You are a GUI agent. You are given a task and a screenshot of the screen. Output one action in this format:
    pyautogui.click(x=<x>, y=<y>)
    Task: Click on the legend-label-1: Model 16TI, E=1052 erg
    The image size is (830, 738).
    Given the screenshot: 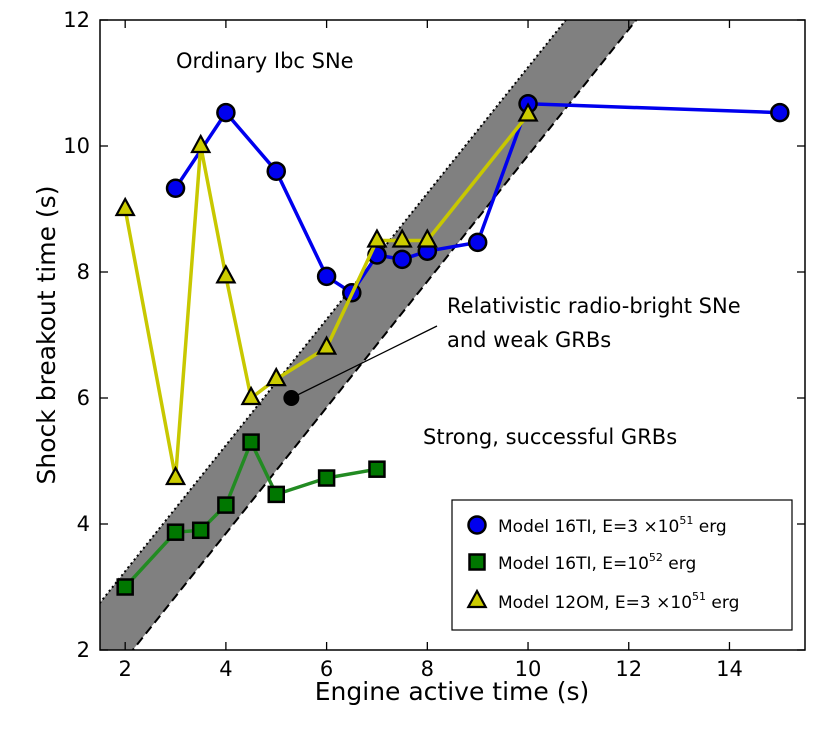 What is the action you would take?
    pyautogui.click(x=597, y=562)
    